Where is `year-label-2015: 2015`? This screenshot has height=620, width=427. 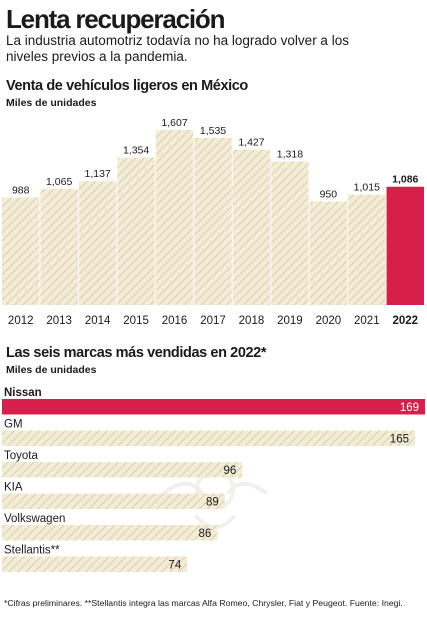
year-label-2015: 2015 is located at coordinates (136, 321).